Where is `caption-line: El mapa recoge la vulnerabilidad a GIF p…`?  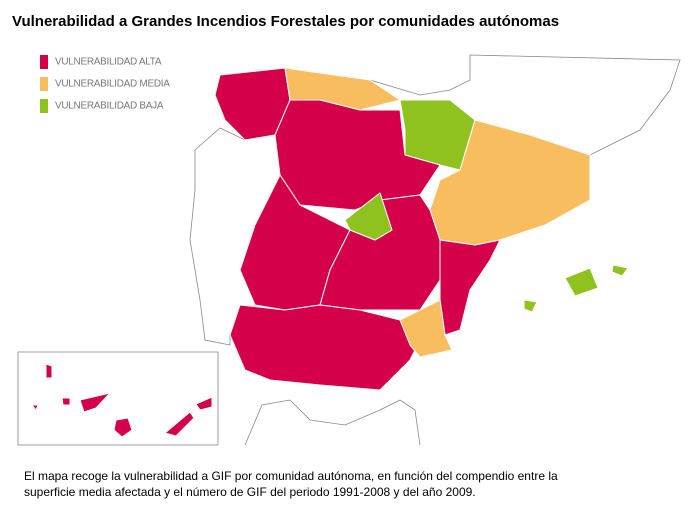
caption-line: El mapa recoge la vulnerabilidad a GIF p… is located at coordinates (291, 476).